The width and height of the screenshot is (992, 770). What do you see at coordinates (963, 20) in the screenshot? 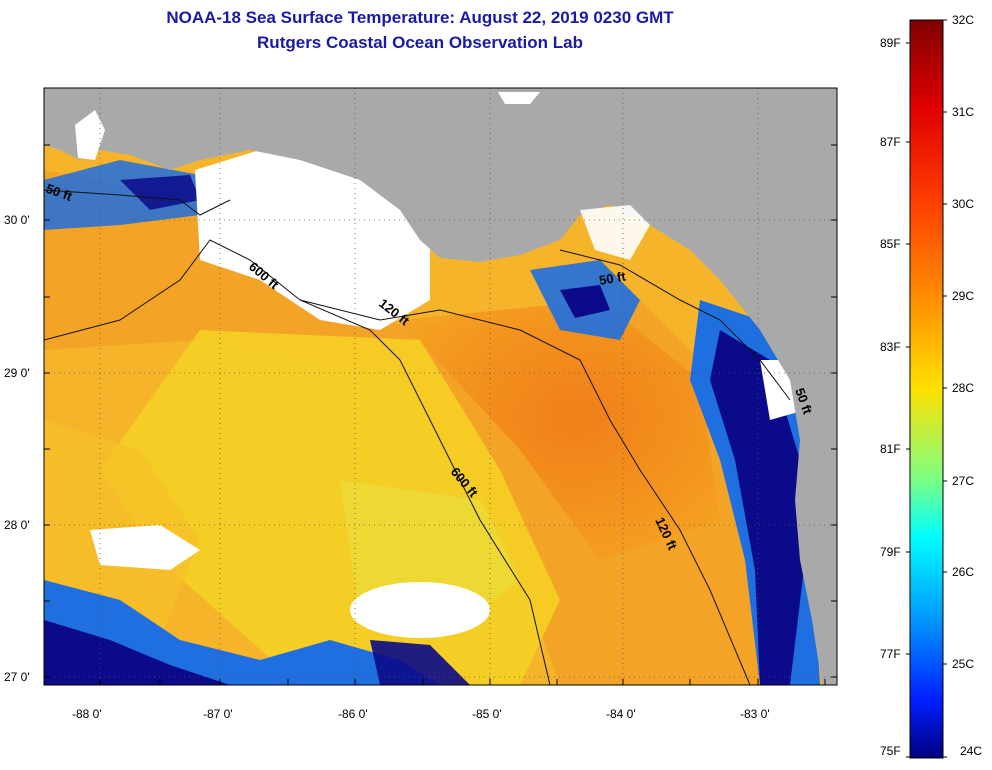
I see `colorbar-label-c: 32C` at bounding box center [963, 20].